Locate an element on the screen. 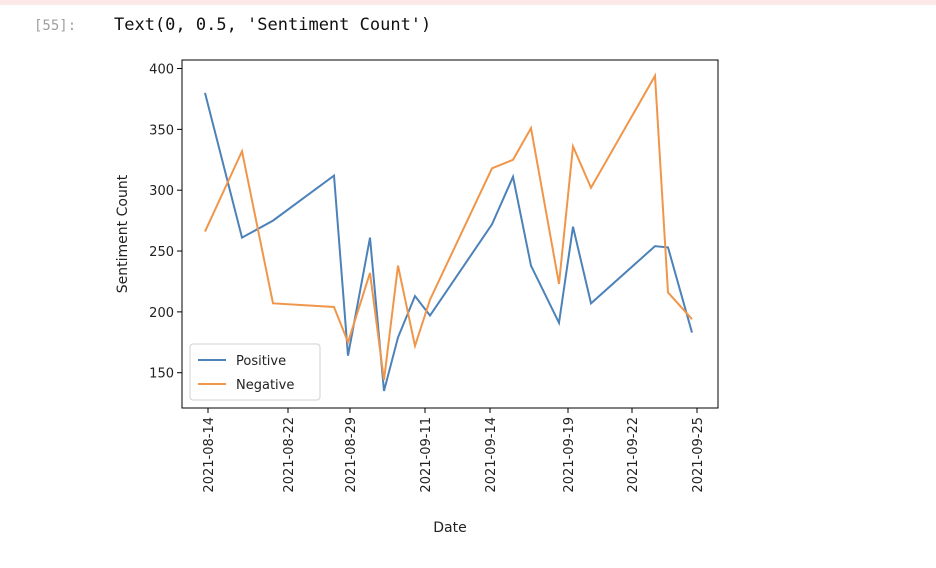 This screenshot has height=568, width=936. stderr-edge is located at coordinates (468, 2).